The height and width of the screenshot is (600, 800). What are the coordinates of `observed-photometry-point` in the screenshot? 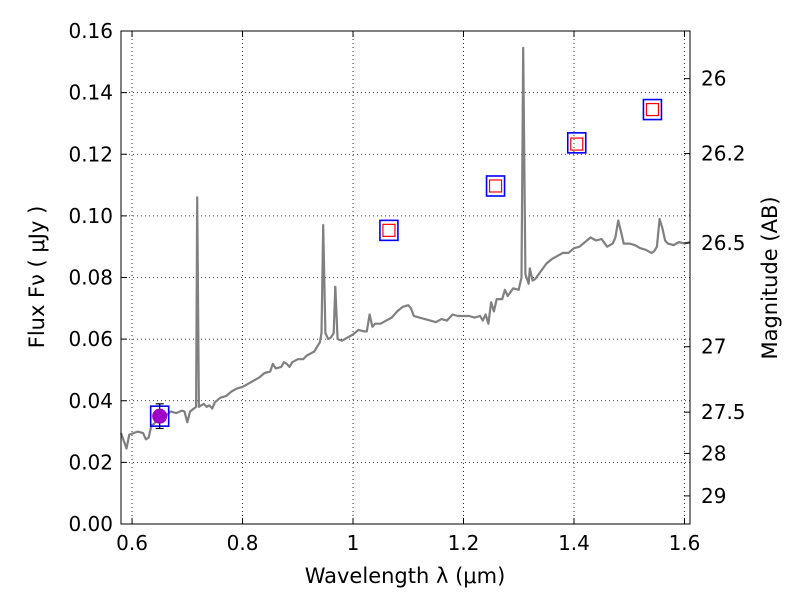 It's located at (160, 416).